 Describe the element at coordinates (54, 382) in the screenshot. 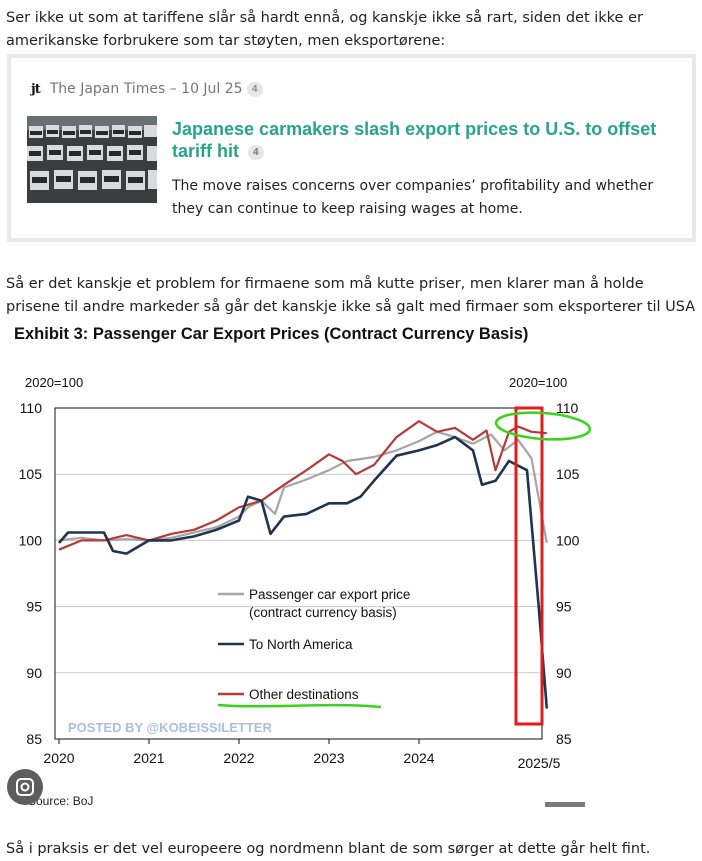

I see `index-label-left: 2020=100` at that location.